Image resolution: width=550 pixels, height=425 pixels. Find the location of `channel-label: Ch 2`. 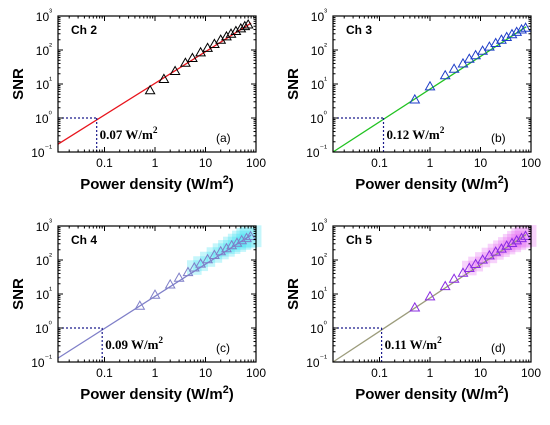

channel-label: Ch 2 is located at coordinates (84, 30).